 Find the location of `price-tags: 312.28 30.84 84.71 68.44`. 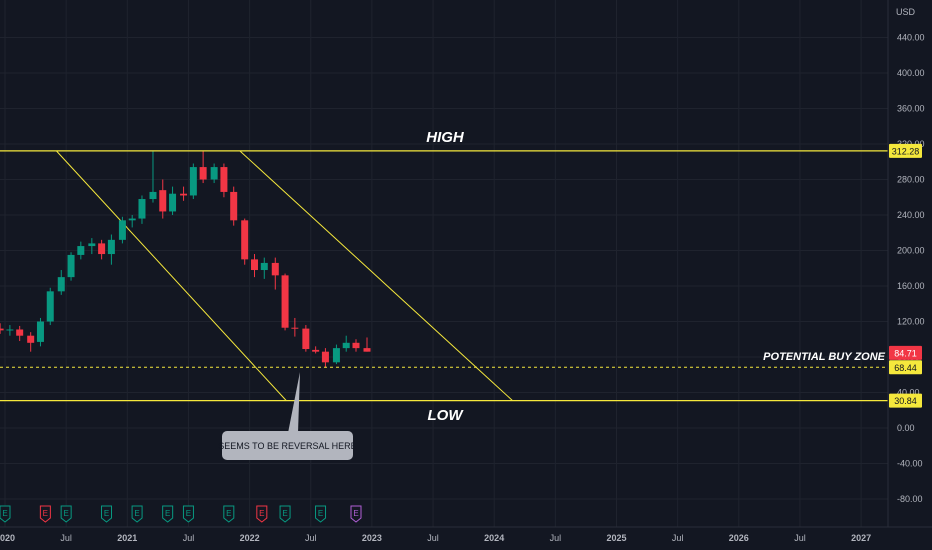

price-tags: 312.28 30.84 84.71 68.44 is located at coordinates (905, 275).